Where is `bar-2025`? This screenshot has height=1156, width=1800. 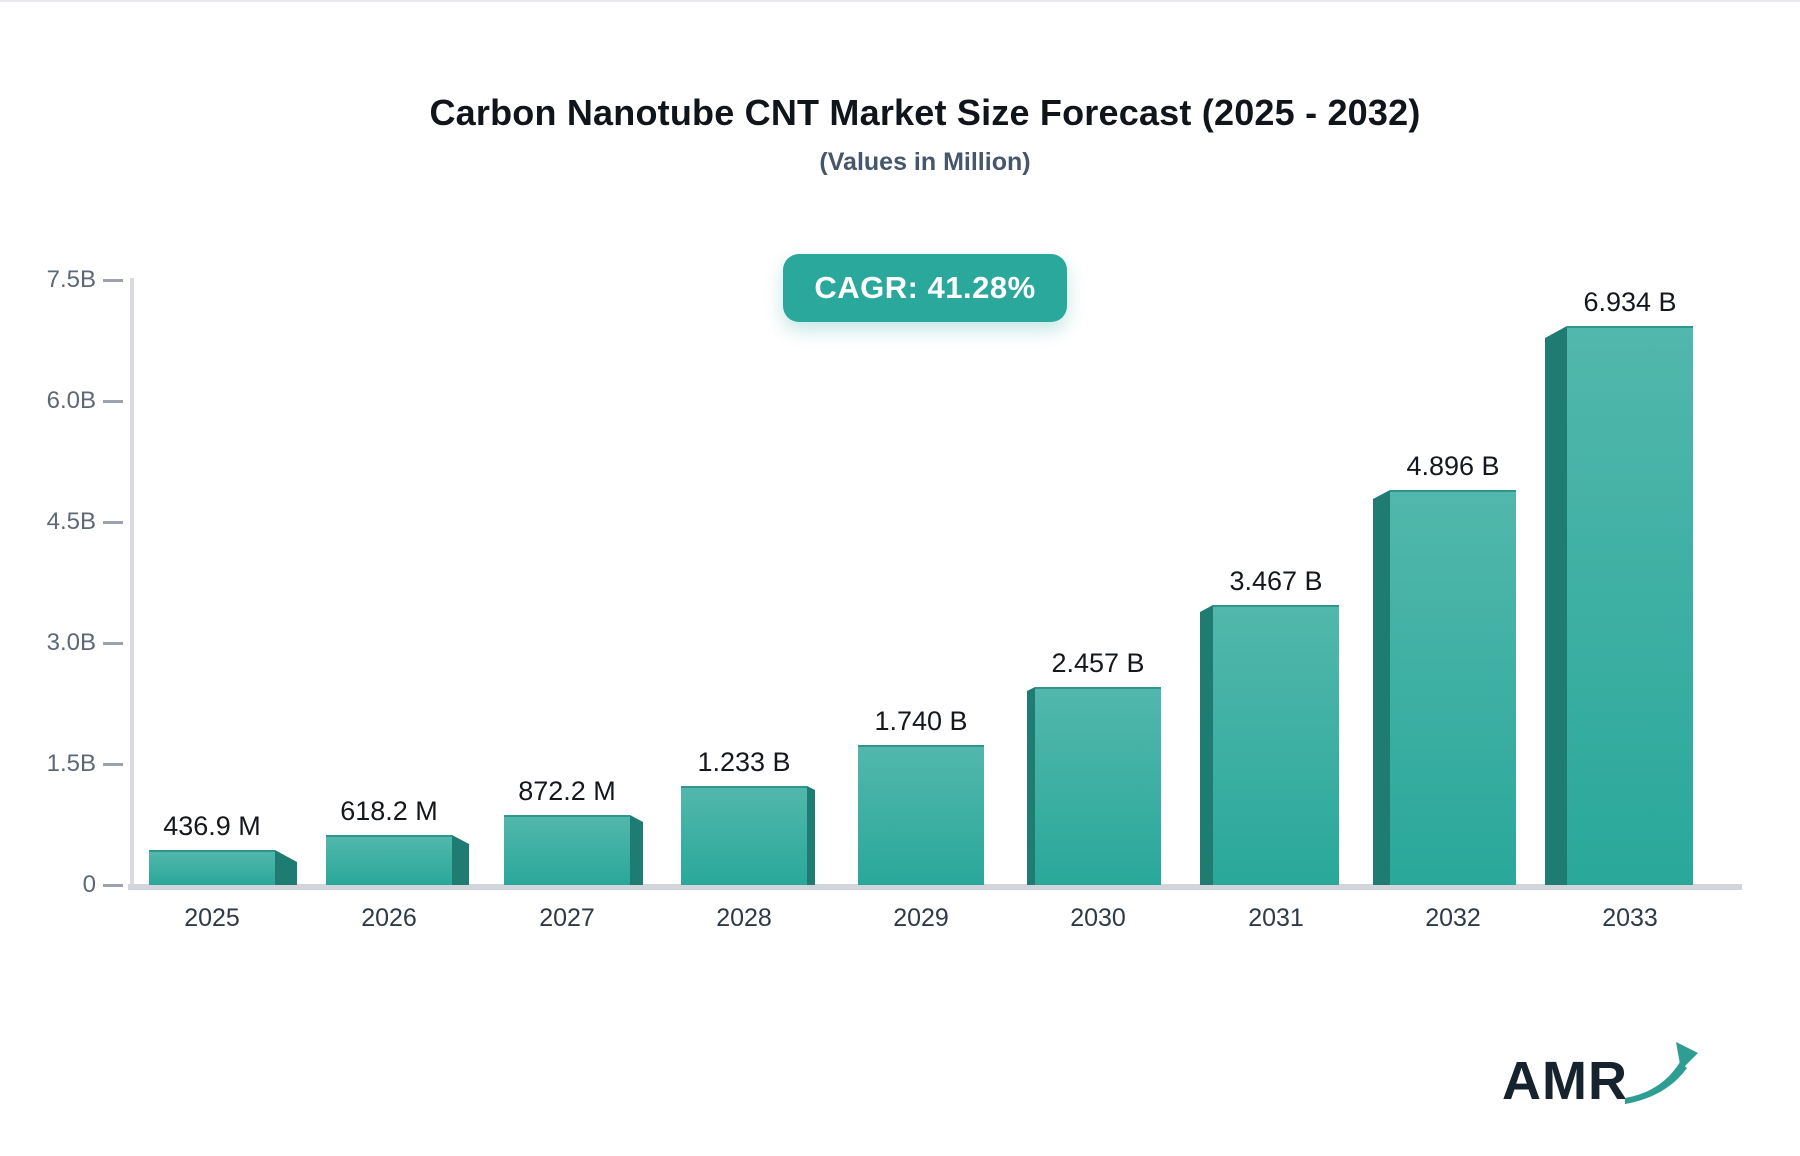
bar-2025 is located at coordinates (212, 867).